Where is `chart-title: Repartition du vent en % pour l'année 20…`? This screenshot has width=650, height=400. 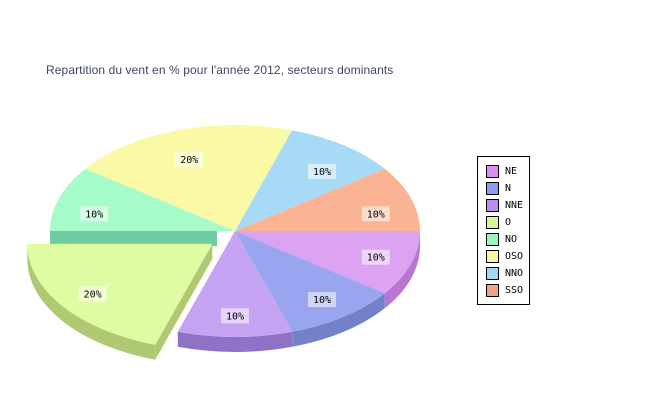 chart-title: Repartition du vent en % pour l'année 20… is located at coordinates (220, 70).